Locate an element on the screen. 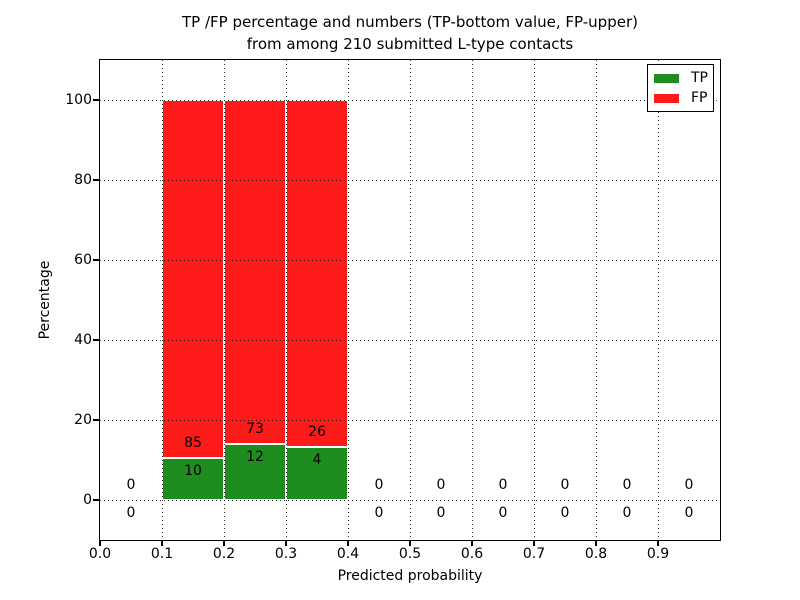 This screenshot has height=600, width=800. fp-count-label: 73 is located at coordinates (255, 428).